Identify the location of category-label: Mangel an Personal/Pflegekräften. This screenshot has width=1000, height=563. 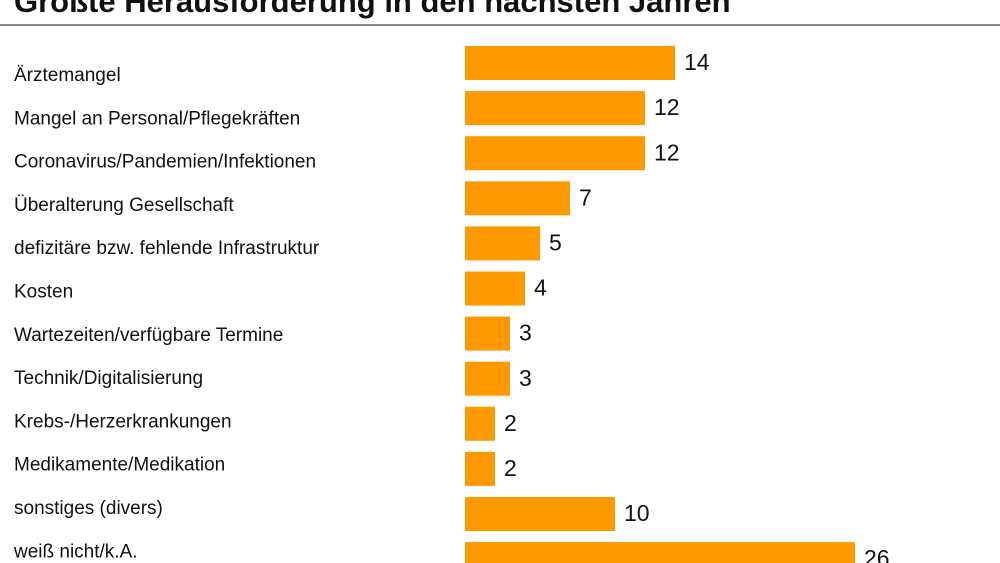
(157, 118).